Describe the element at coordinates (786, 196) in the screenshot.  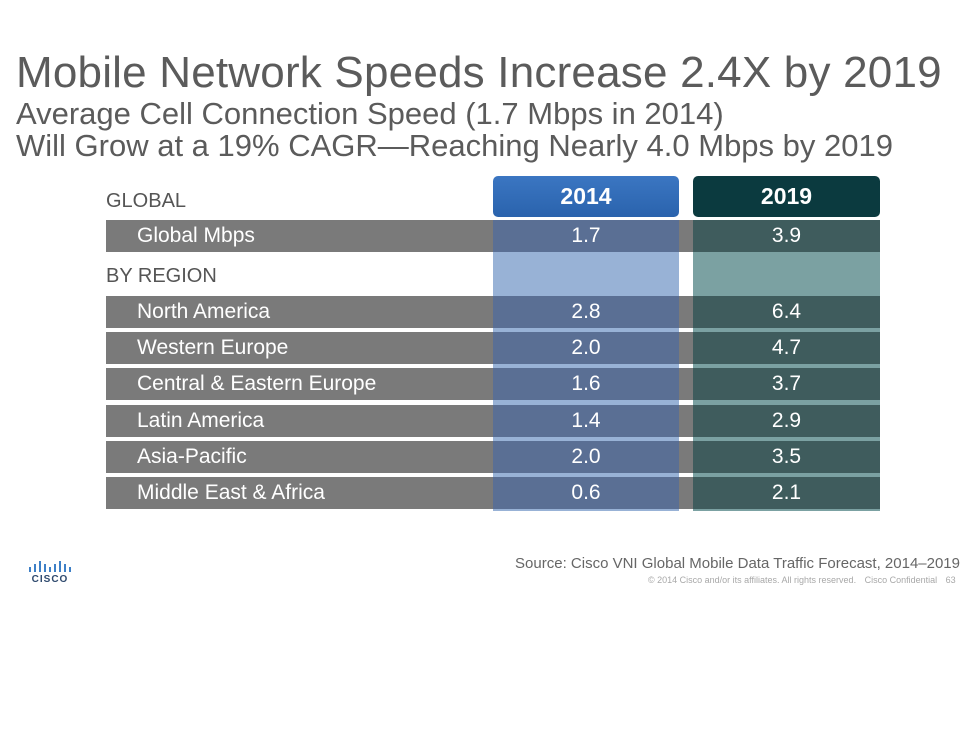
I see `column-header-2019: 2019` at that location.